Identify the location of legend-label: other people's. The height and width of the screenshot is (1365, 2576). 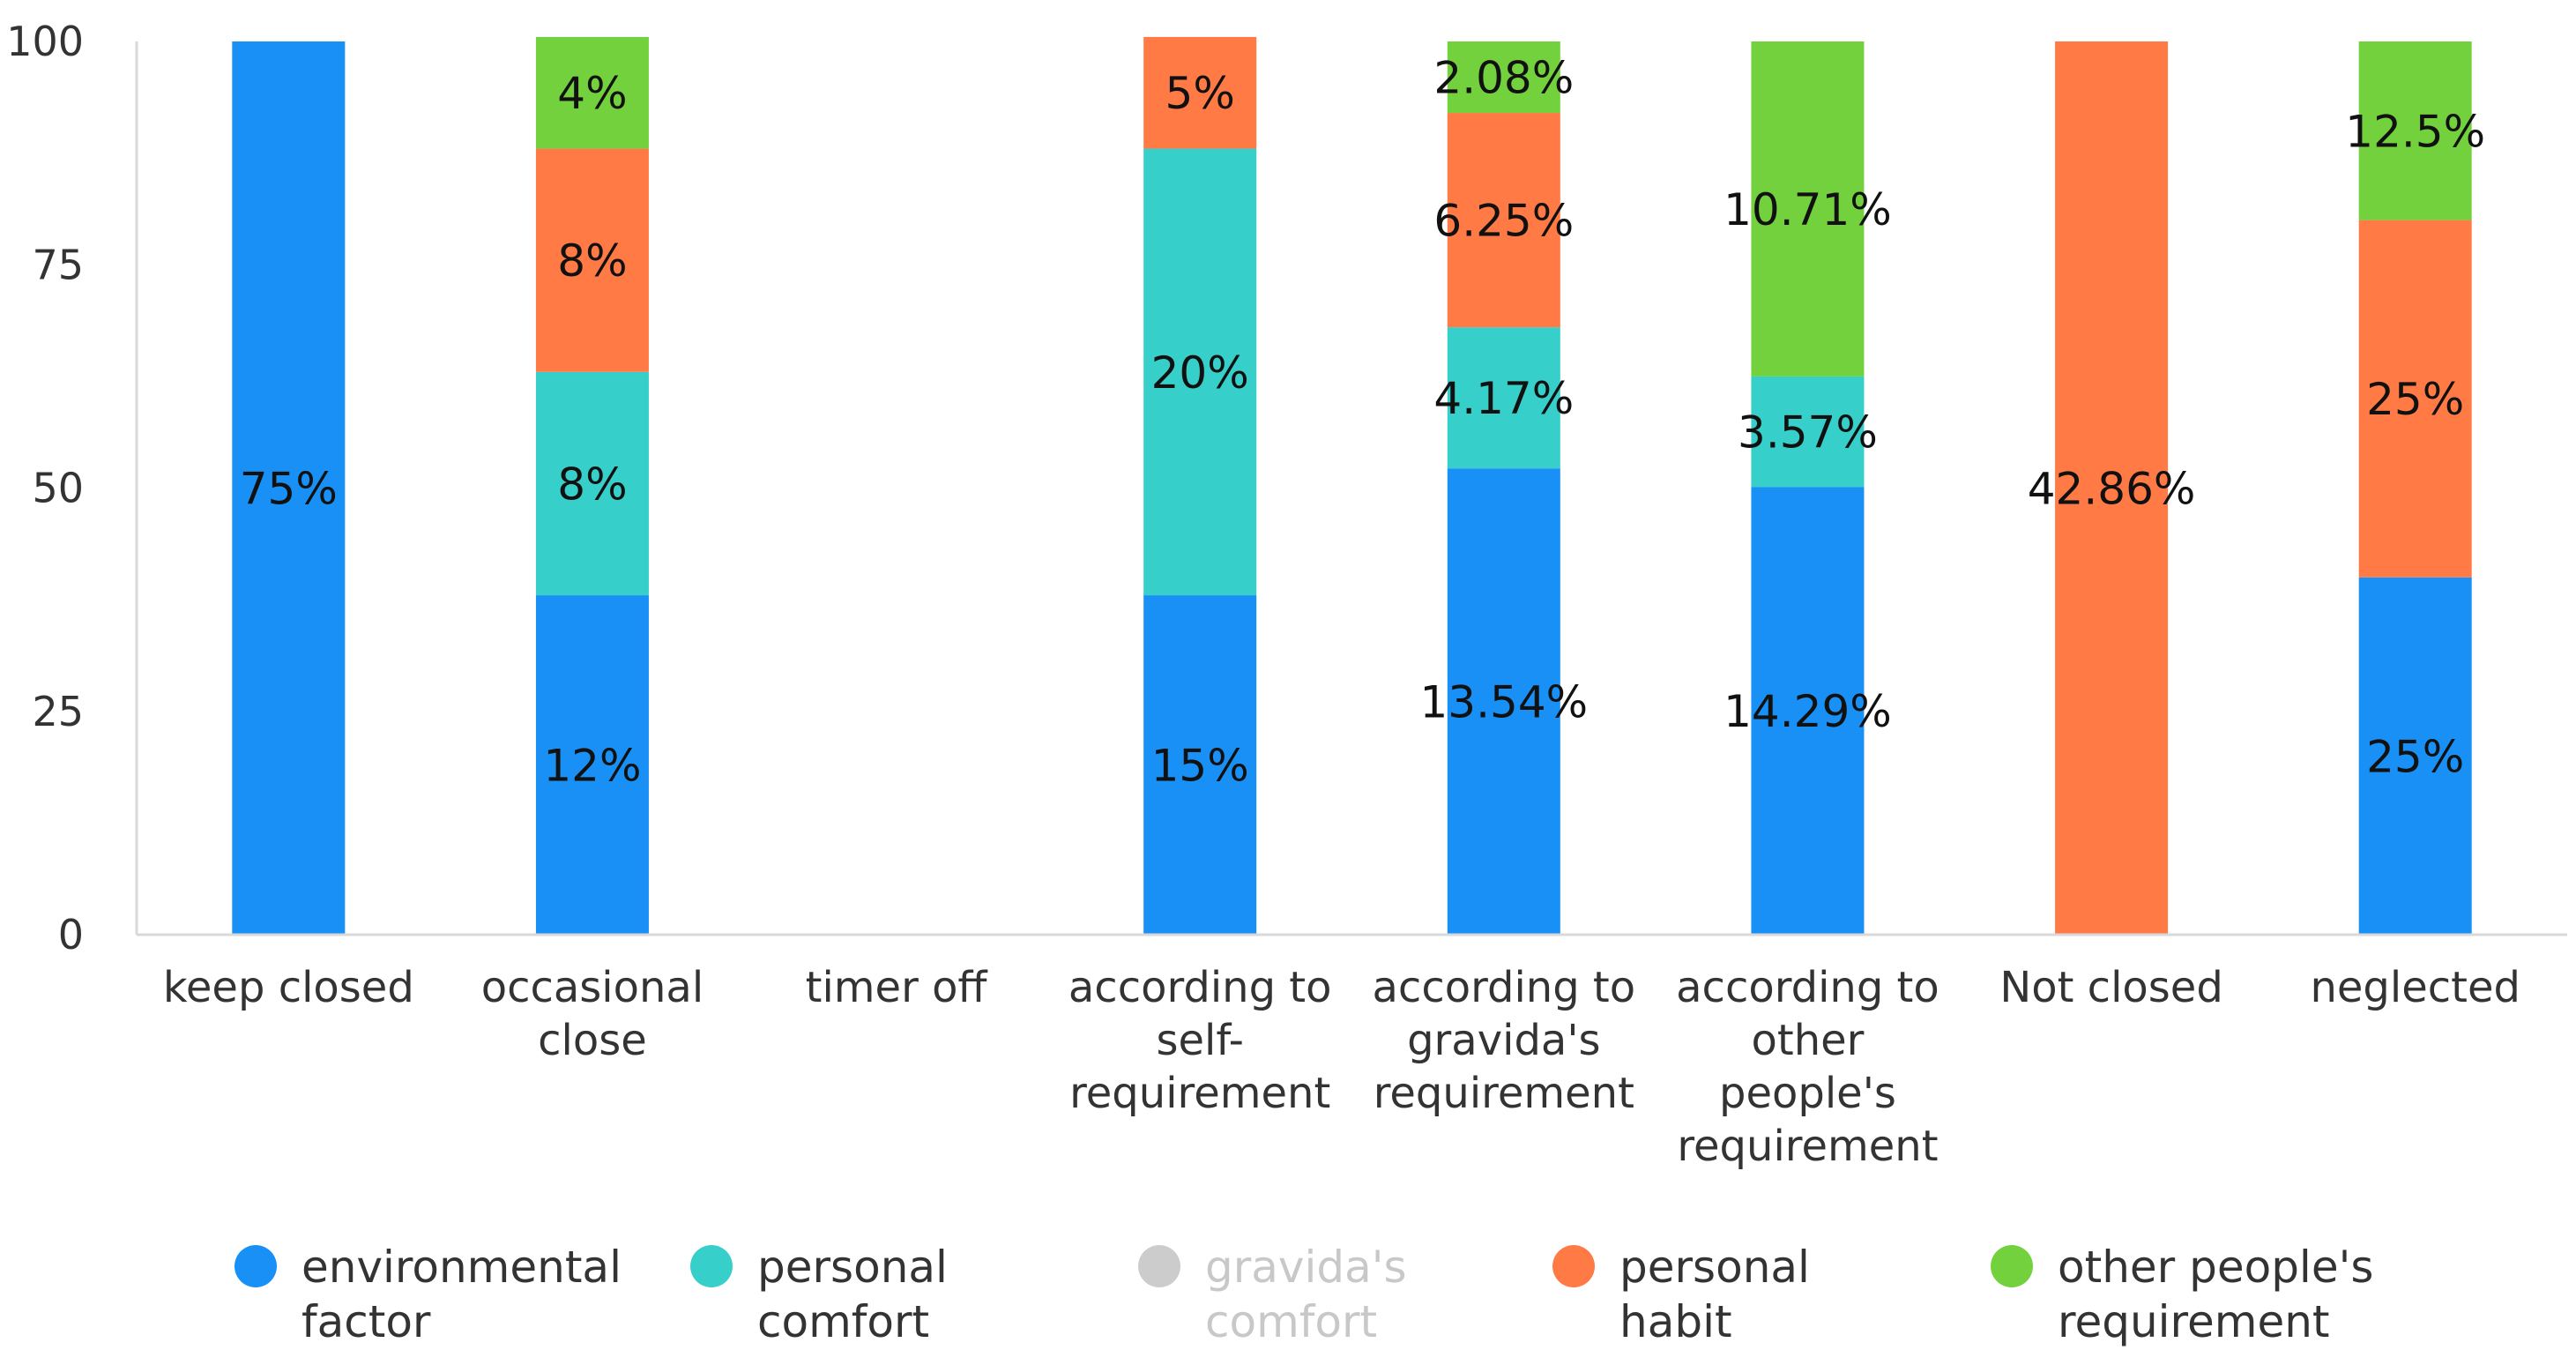
(2216, 1267).